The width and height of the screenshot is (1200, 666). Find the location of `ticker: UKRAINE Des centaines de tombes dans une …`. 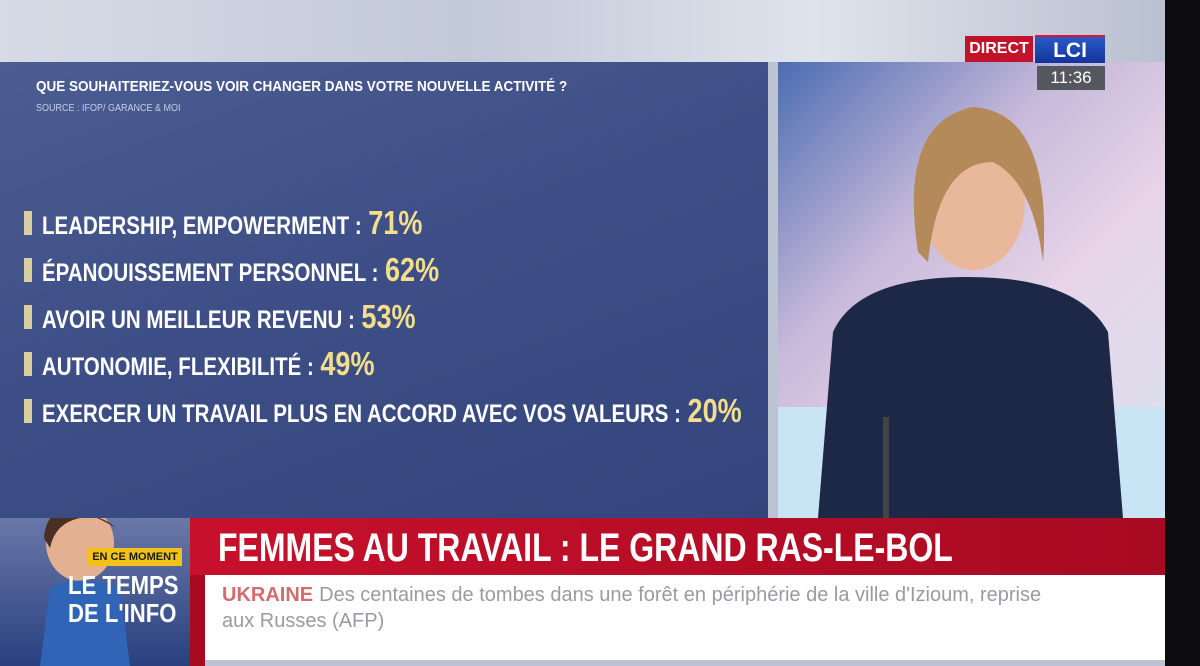

ticker: UKRAINE Des centaines de tombes dans une … is located at coordinates (637, 608).